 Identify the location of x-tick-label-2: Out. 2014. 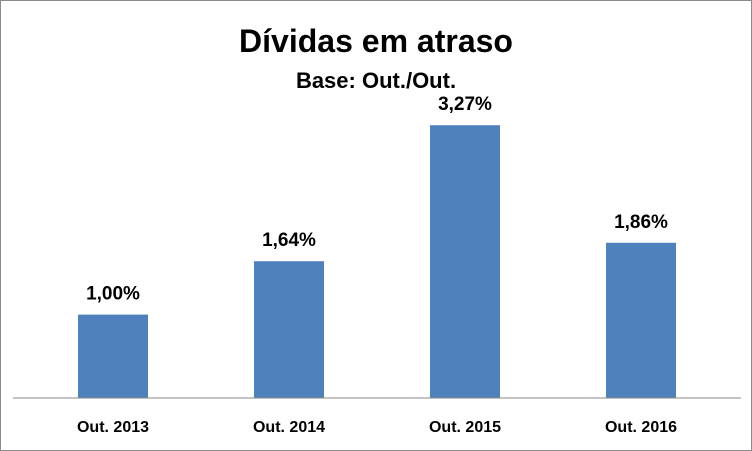
(289, 427).